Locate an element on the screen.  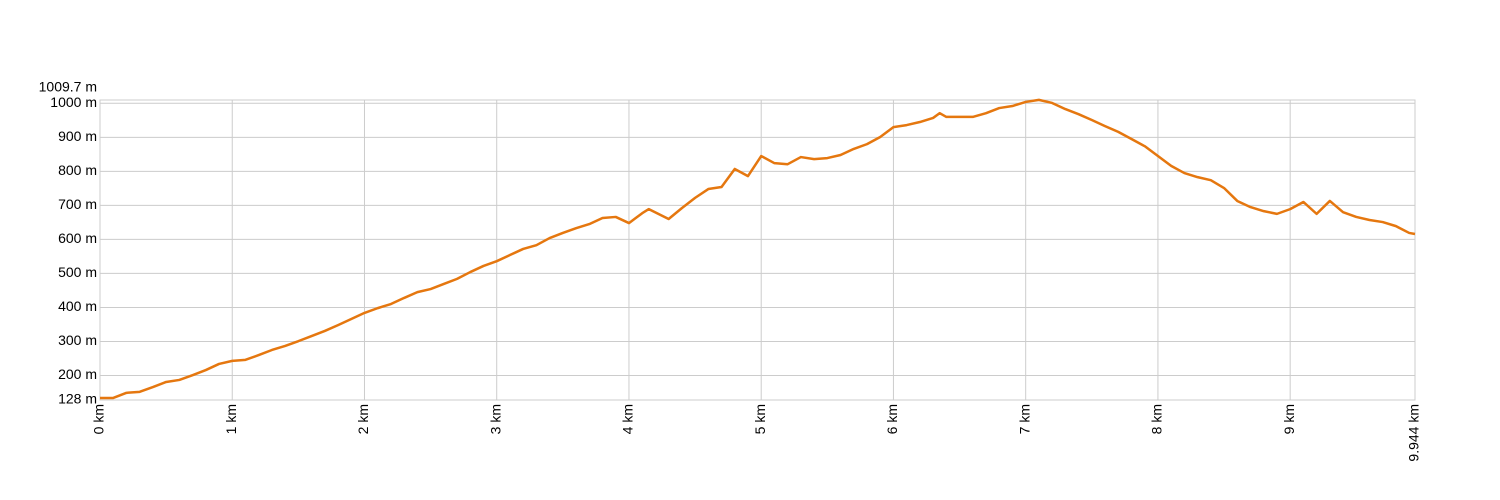
x-tick-label: 3 km is located at coordinates (495, 419).